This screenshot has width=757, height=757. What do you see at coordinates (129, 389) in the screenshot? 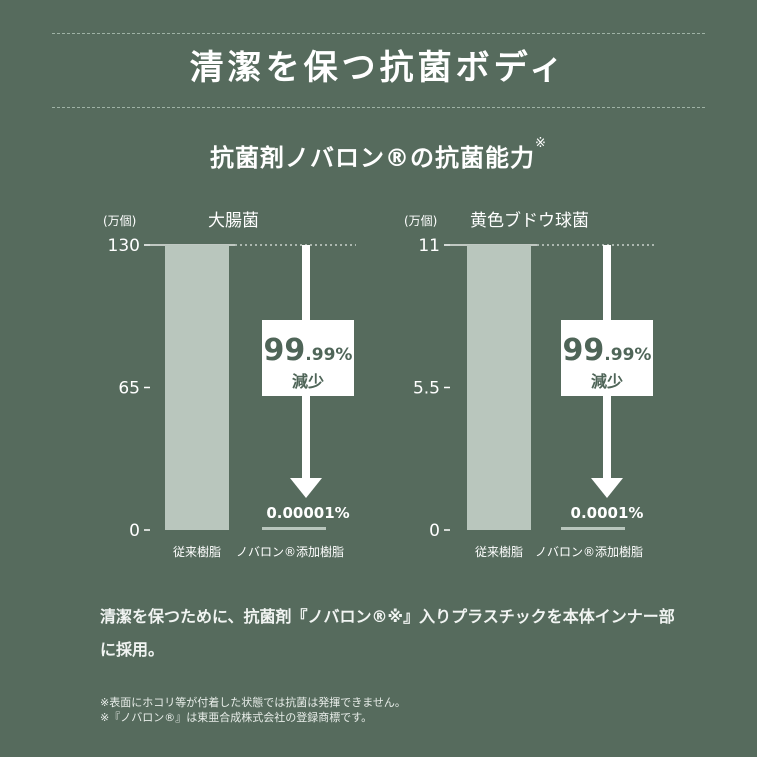
I see `y-tick-label: 65` at bounding box center [129, 389].